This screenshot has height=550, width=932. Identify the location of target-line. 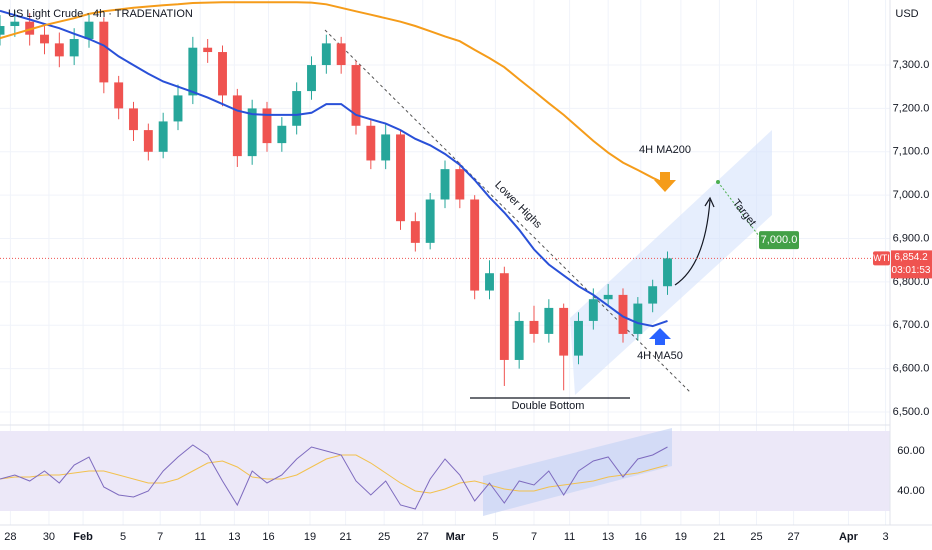
(740, 211).